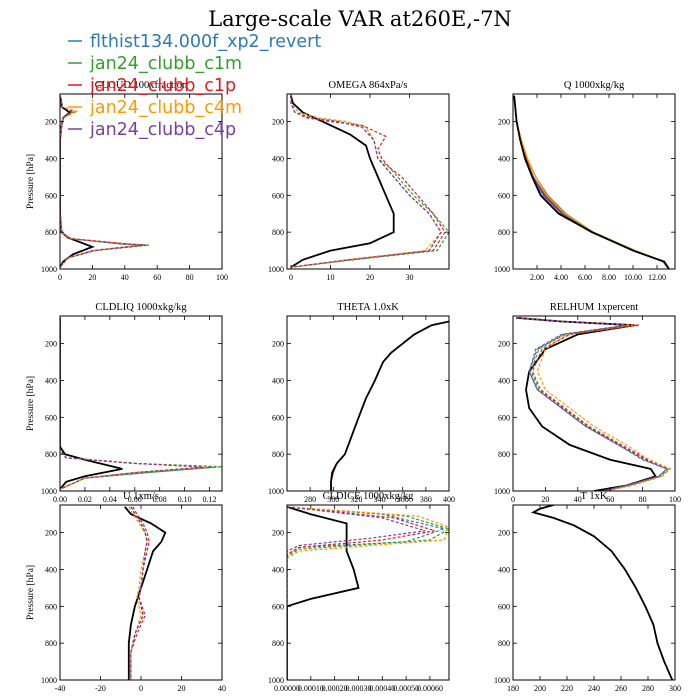 The height and width of the screenshot is (700, 700). I want to click on x-tick-label: 0.00, so click(60, 499).